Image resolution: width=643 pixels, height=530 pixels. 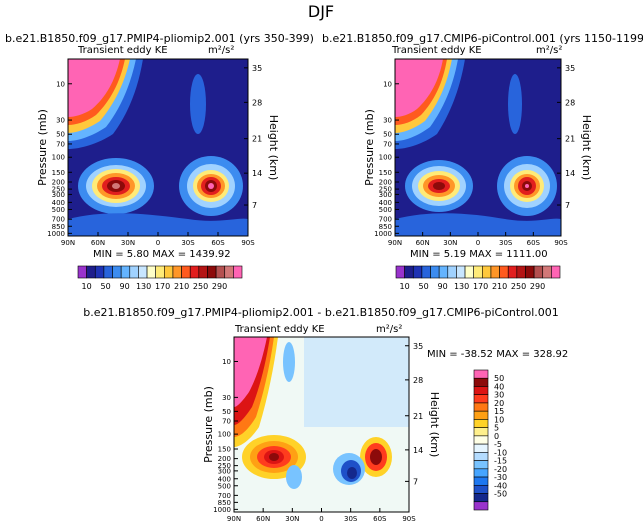 I want to click on colorbar-label: -20, so click(x=500, y=469).